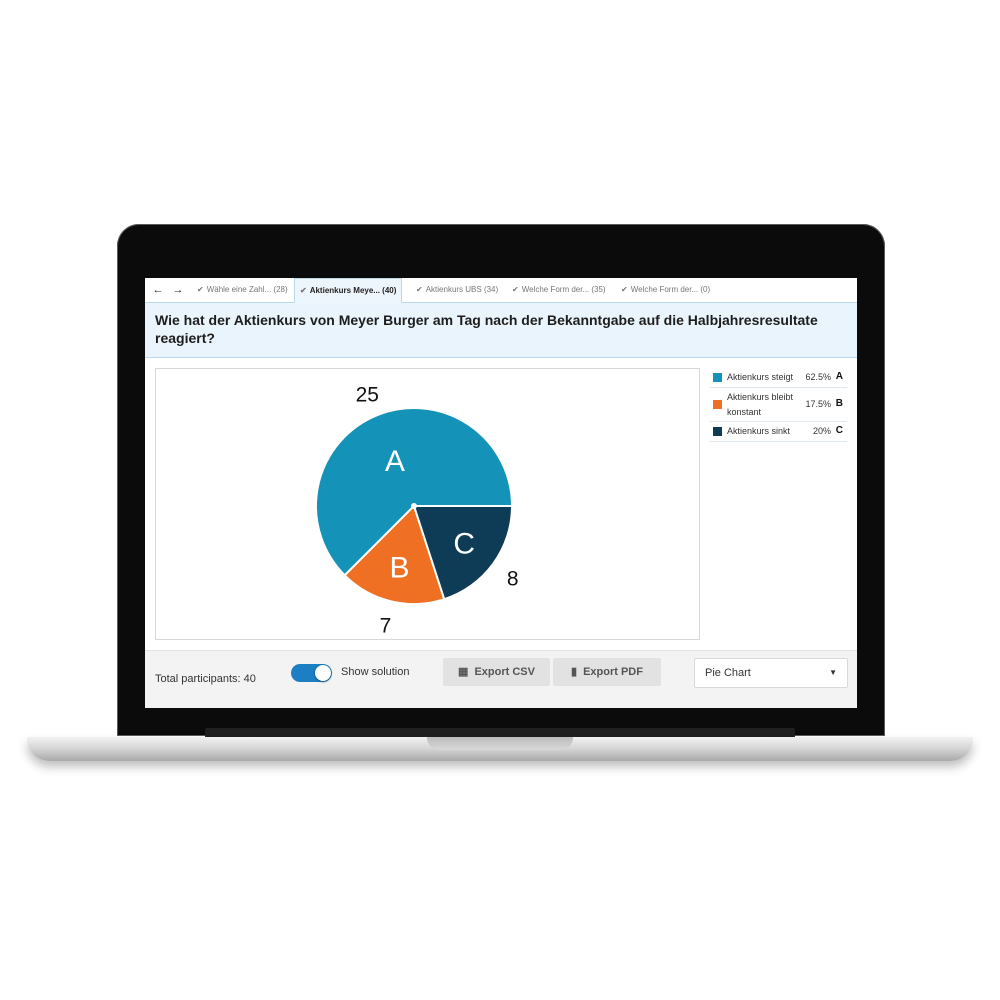  What do you see at coordinates (158, 290) in the screenshot?
I see `arrow-left-icon: ←` at bounding box center [158, 290].